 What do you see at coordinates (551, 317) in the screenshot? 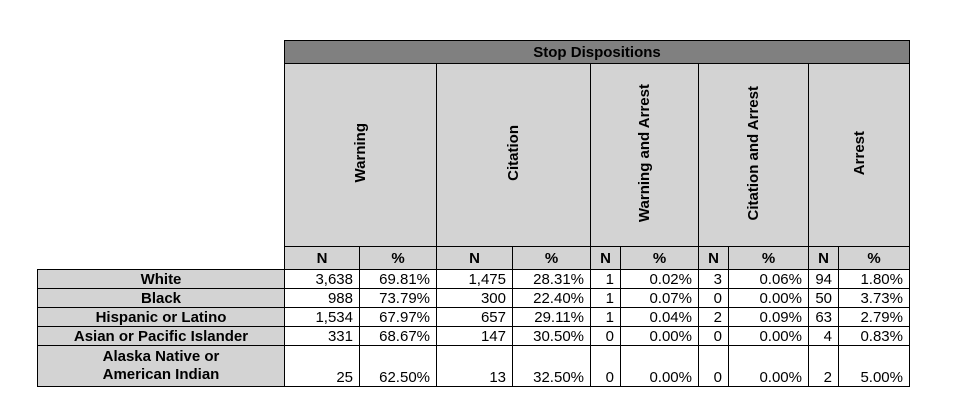
I see `cell-value: 29.11%` at bounding box center [551, 317].